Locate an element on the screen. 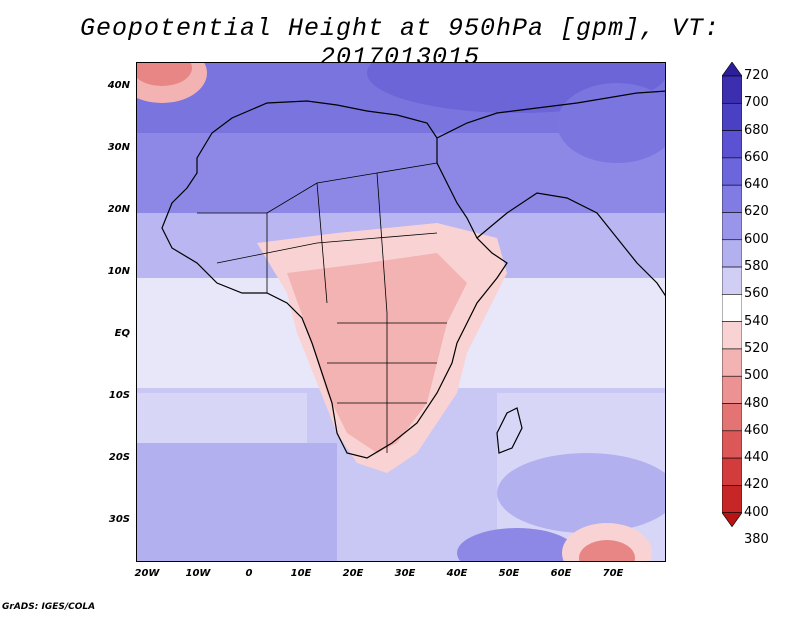 This screenshot has height=618, width=800. lon-label-10e: 10E is located at coordinates (301, 573).